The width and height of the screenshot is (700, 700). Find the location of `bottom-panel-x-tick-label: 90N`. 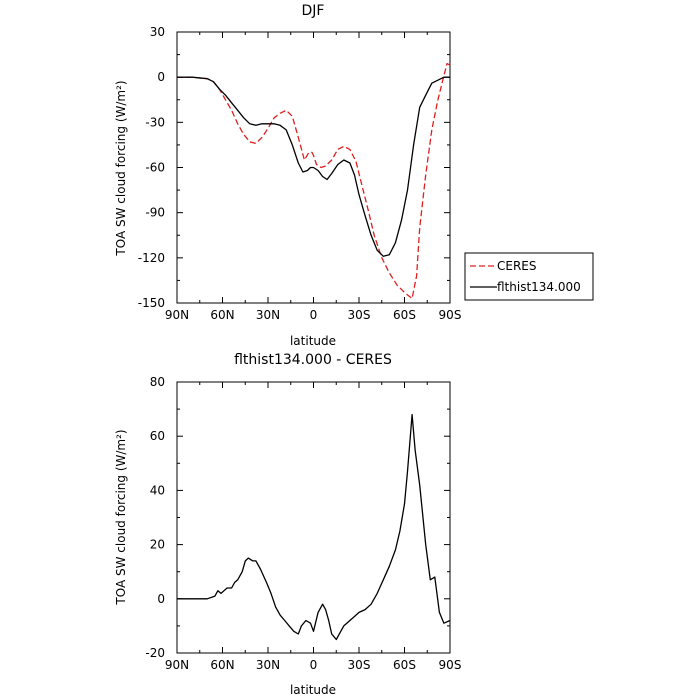

bottom-panel-x-tick-label: 90N is located at coordinates (177, 665).